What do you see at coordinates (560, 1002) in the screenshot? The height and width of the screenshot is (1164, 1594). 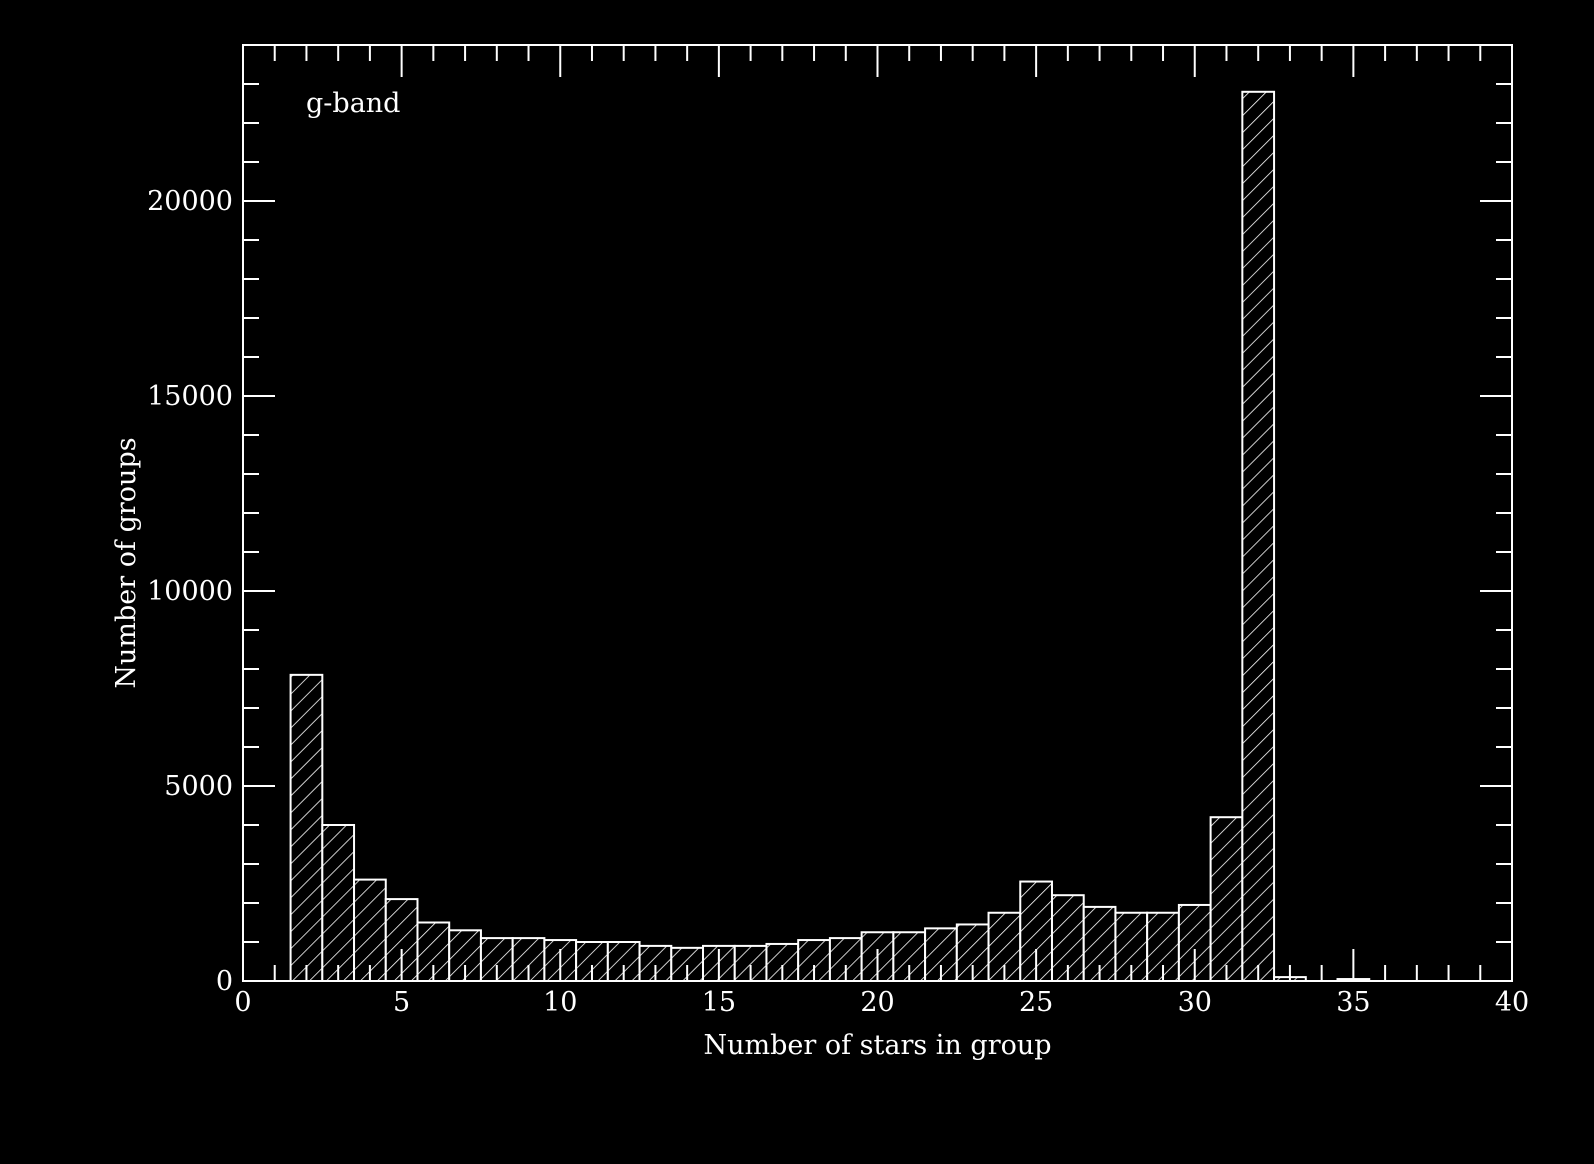 I see `x-tick-label: 10` at bounding box center [560, 1002].